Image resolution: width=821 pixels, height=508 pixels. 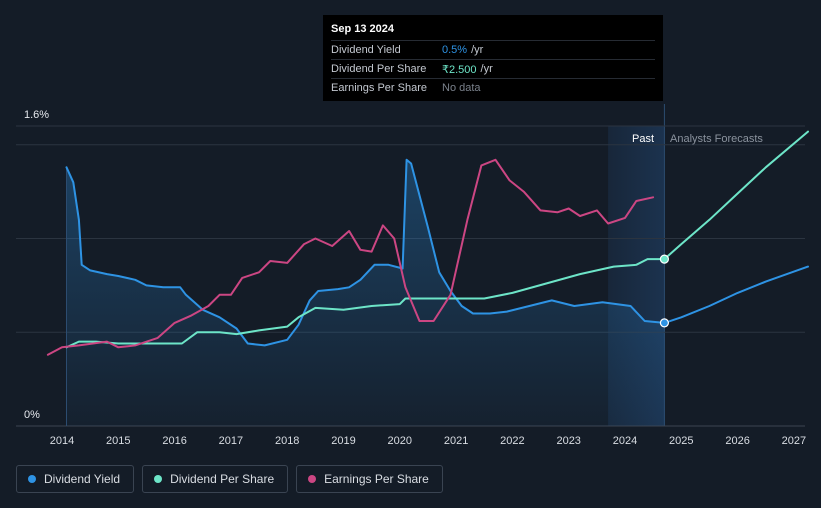 What do you see at coordinates (493, 87) in the screenshot?
I see `tooltip-row-earnings-per-share: Earnings Per Share No data` at bounding box center [493, 87].